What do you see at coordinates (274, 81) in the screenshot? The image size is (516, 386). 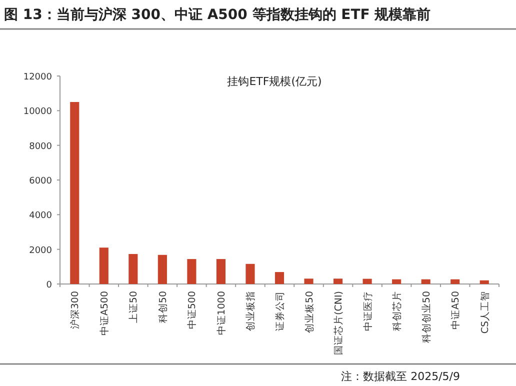 I see `chart-subtitle: 挂钩ETF规模(亿元)` at bounding box center [274, 81].